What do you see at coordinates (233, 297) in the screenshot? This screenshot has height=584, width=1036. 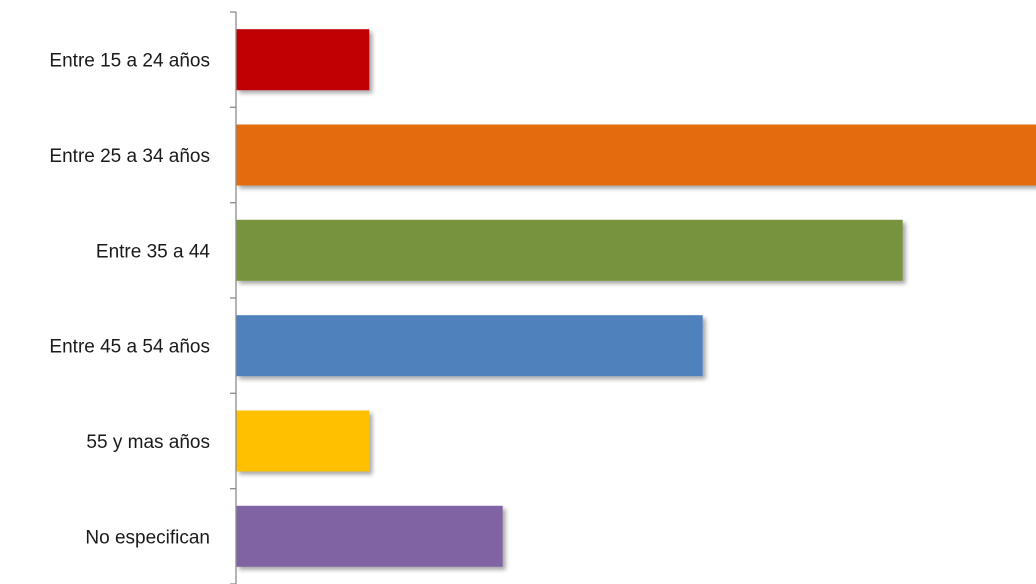 I see `category-axis` at bounding box center [233, 297].